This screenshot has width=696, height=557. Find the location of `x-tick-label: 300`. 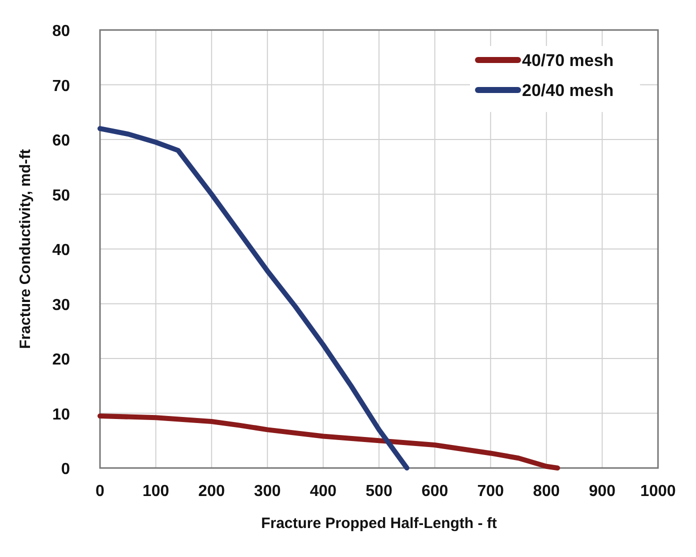

x-tick-label: 300 is located at coordinates (267, 491).